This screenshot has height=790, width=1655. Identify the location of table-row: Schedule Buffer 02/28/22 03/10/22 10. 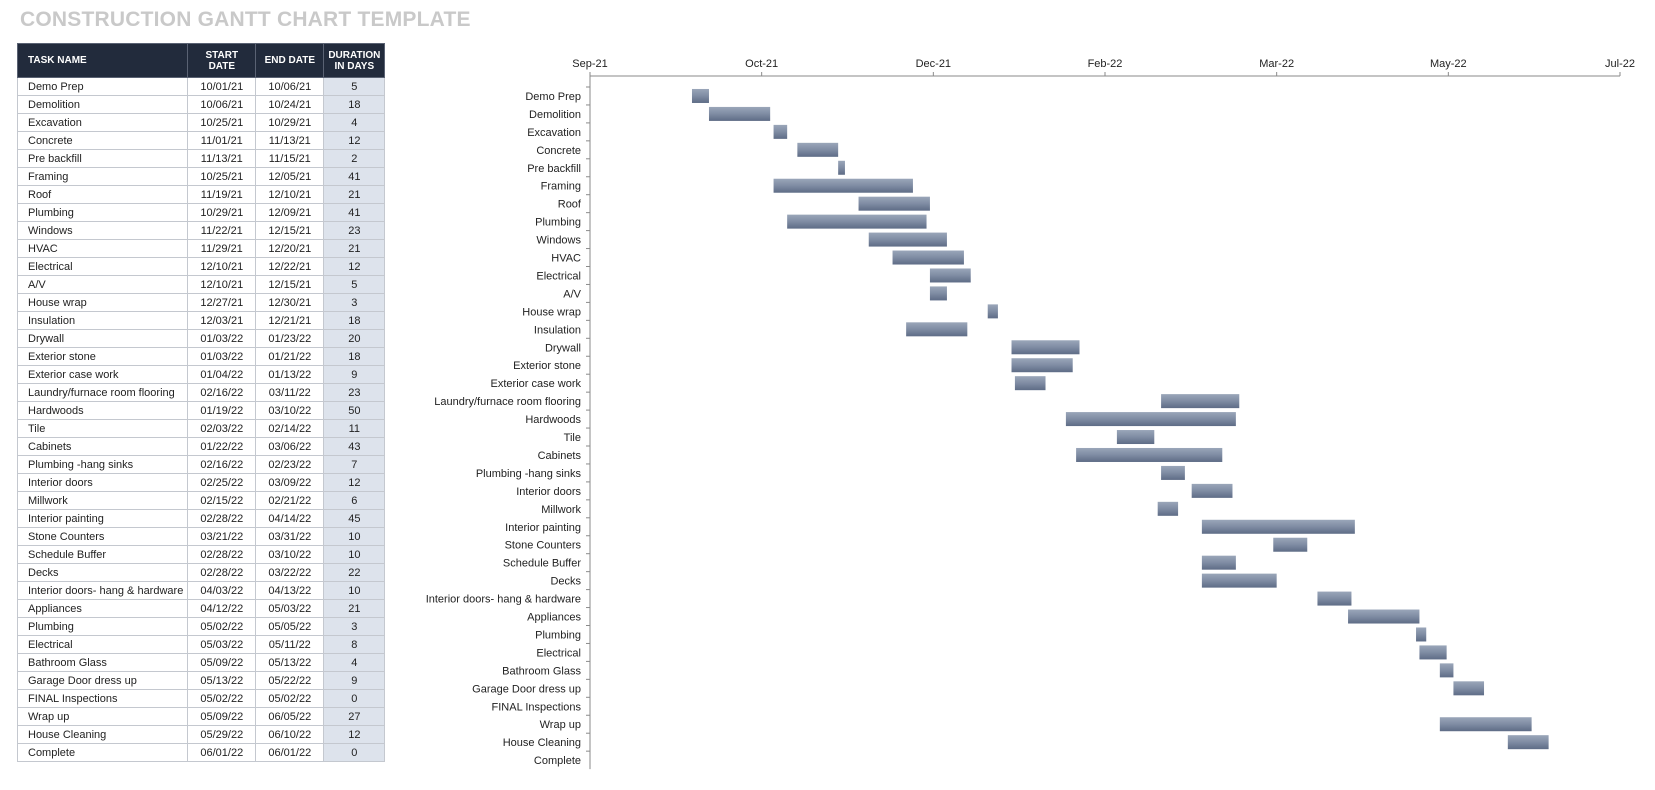
(201, 554).